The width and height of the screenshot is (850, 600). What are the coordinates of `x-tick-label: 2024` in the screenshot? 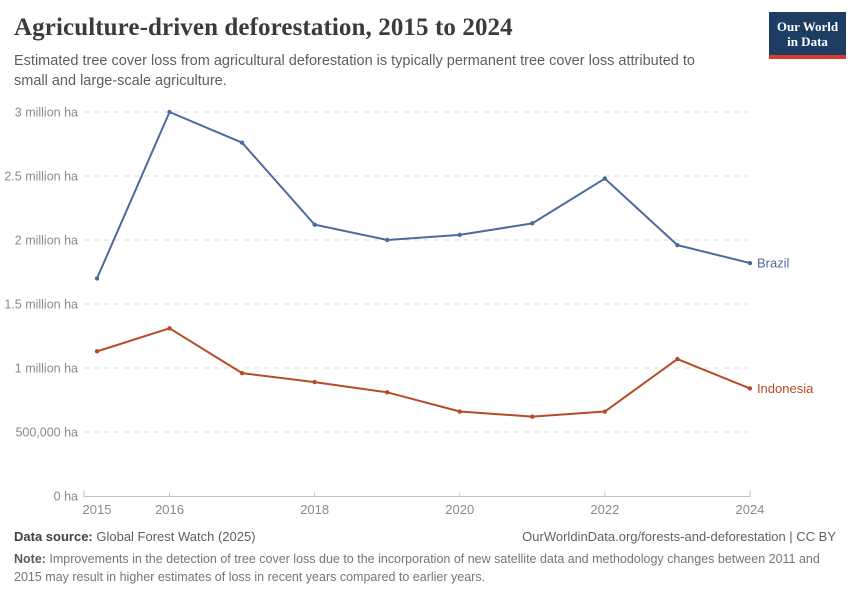 It's located at (749, 509).